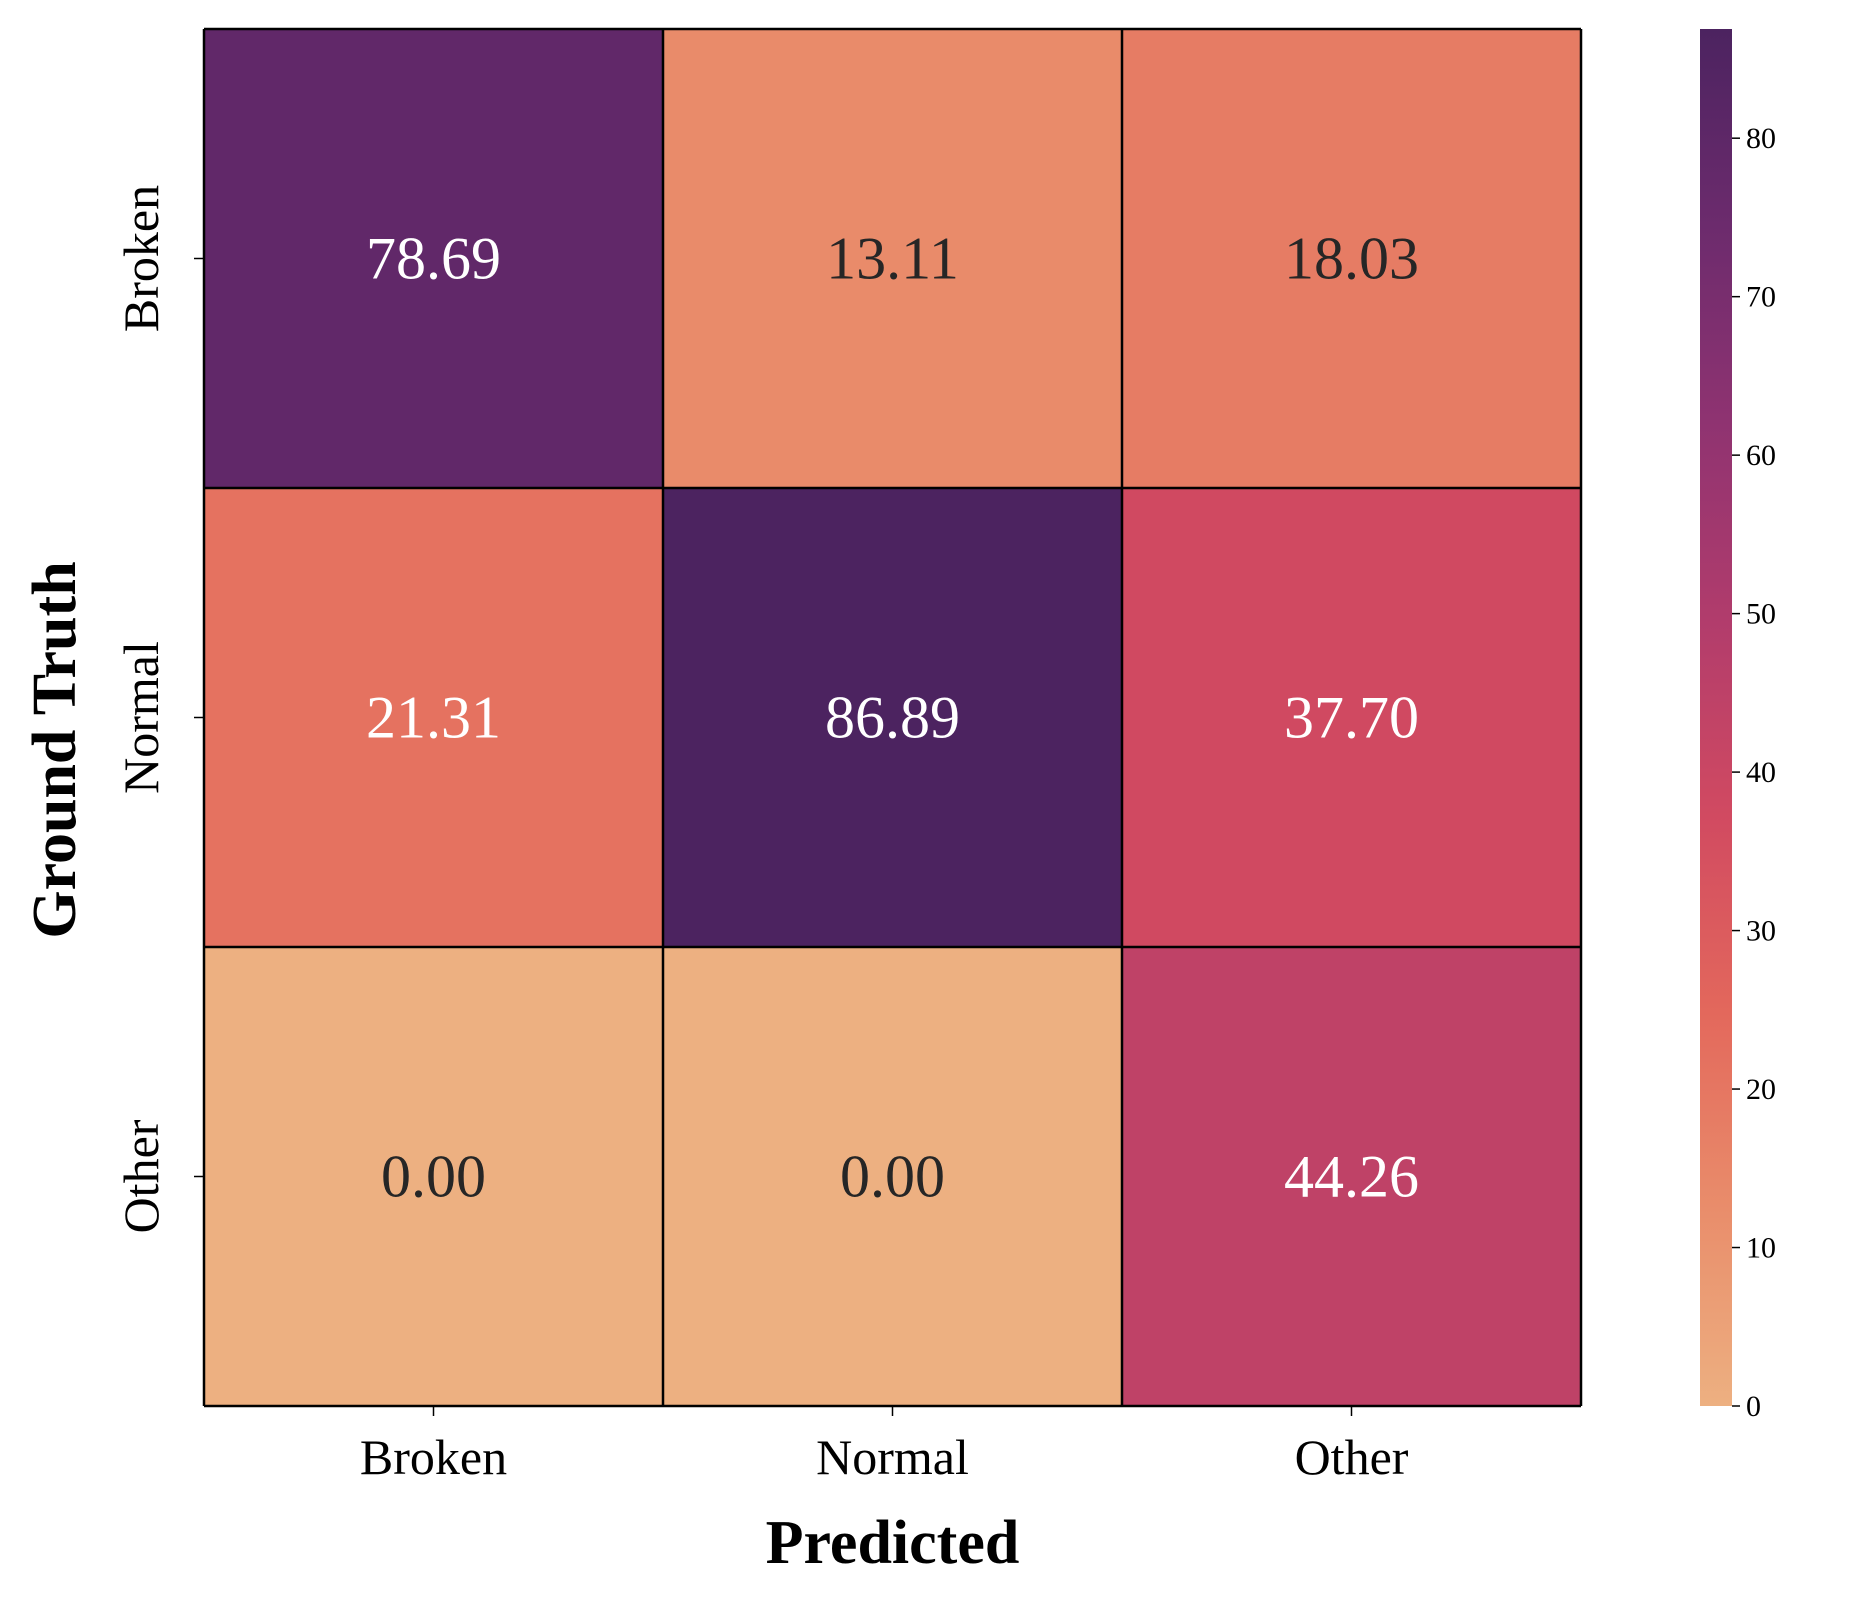 This screenshot has height=1608, width=1863. Describe the element at coordinates (1761, 931) in the screenshot. I see `colorbar-tick-label: 30` at that location.